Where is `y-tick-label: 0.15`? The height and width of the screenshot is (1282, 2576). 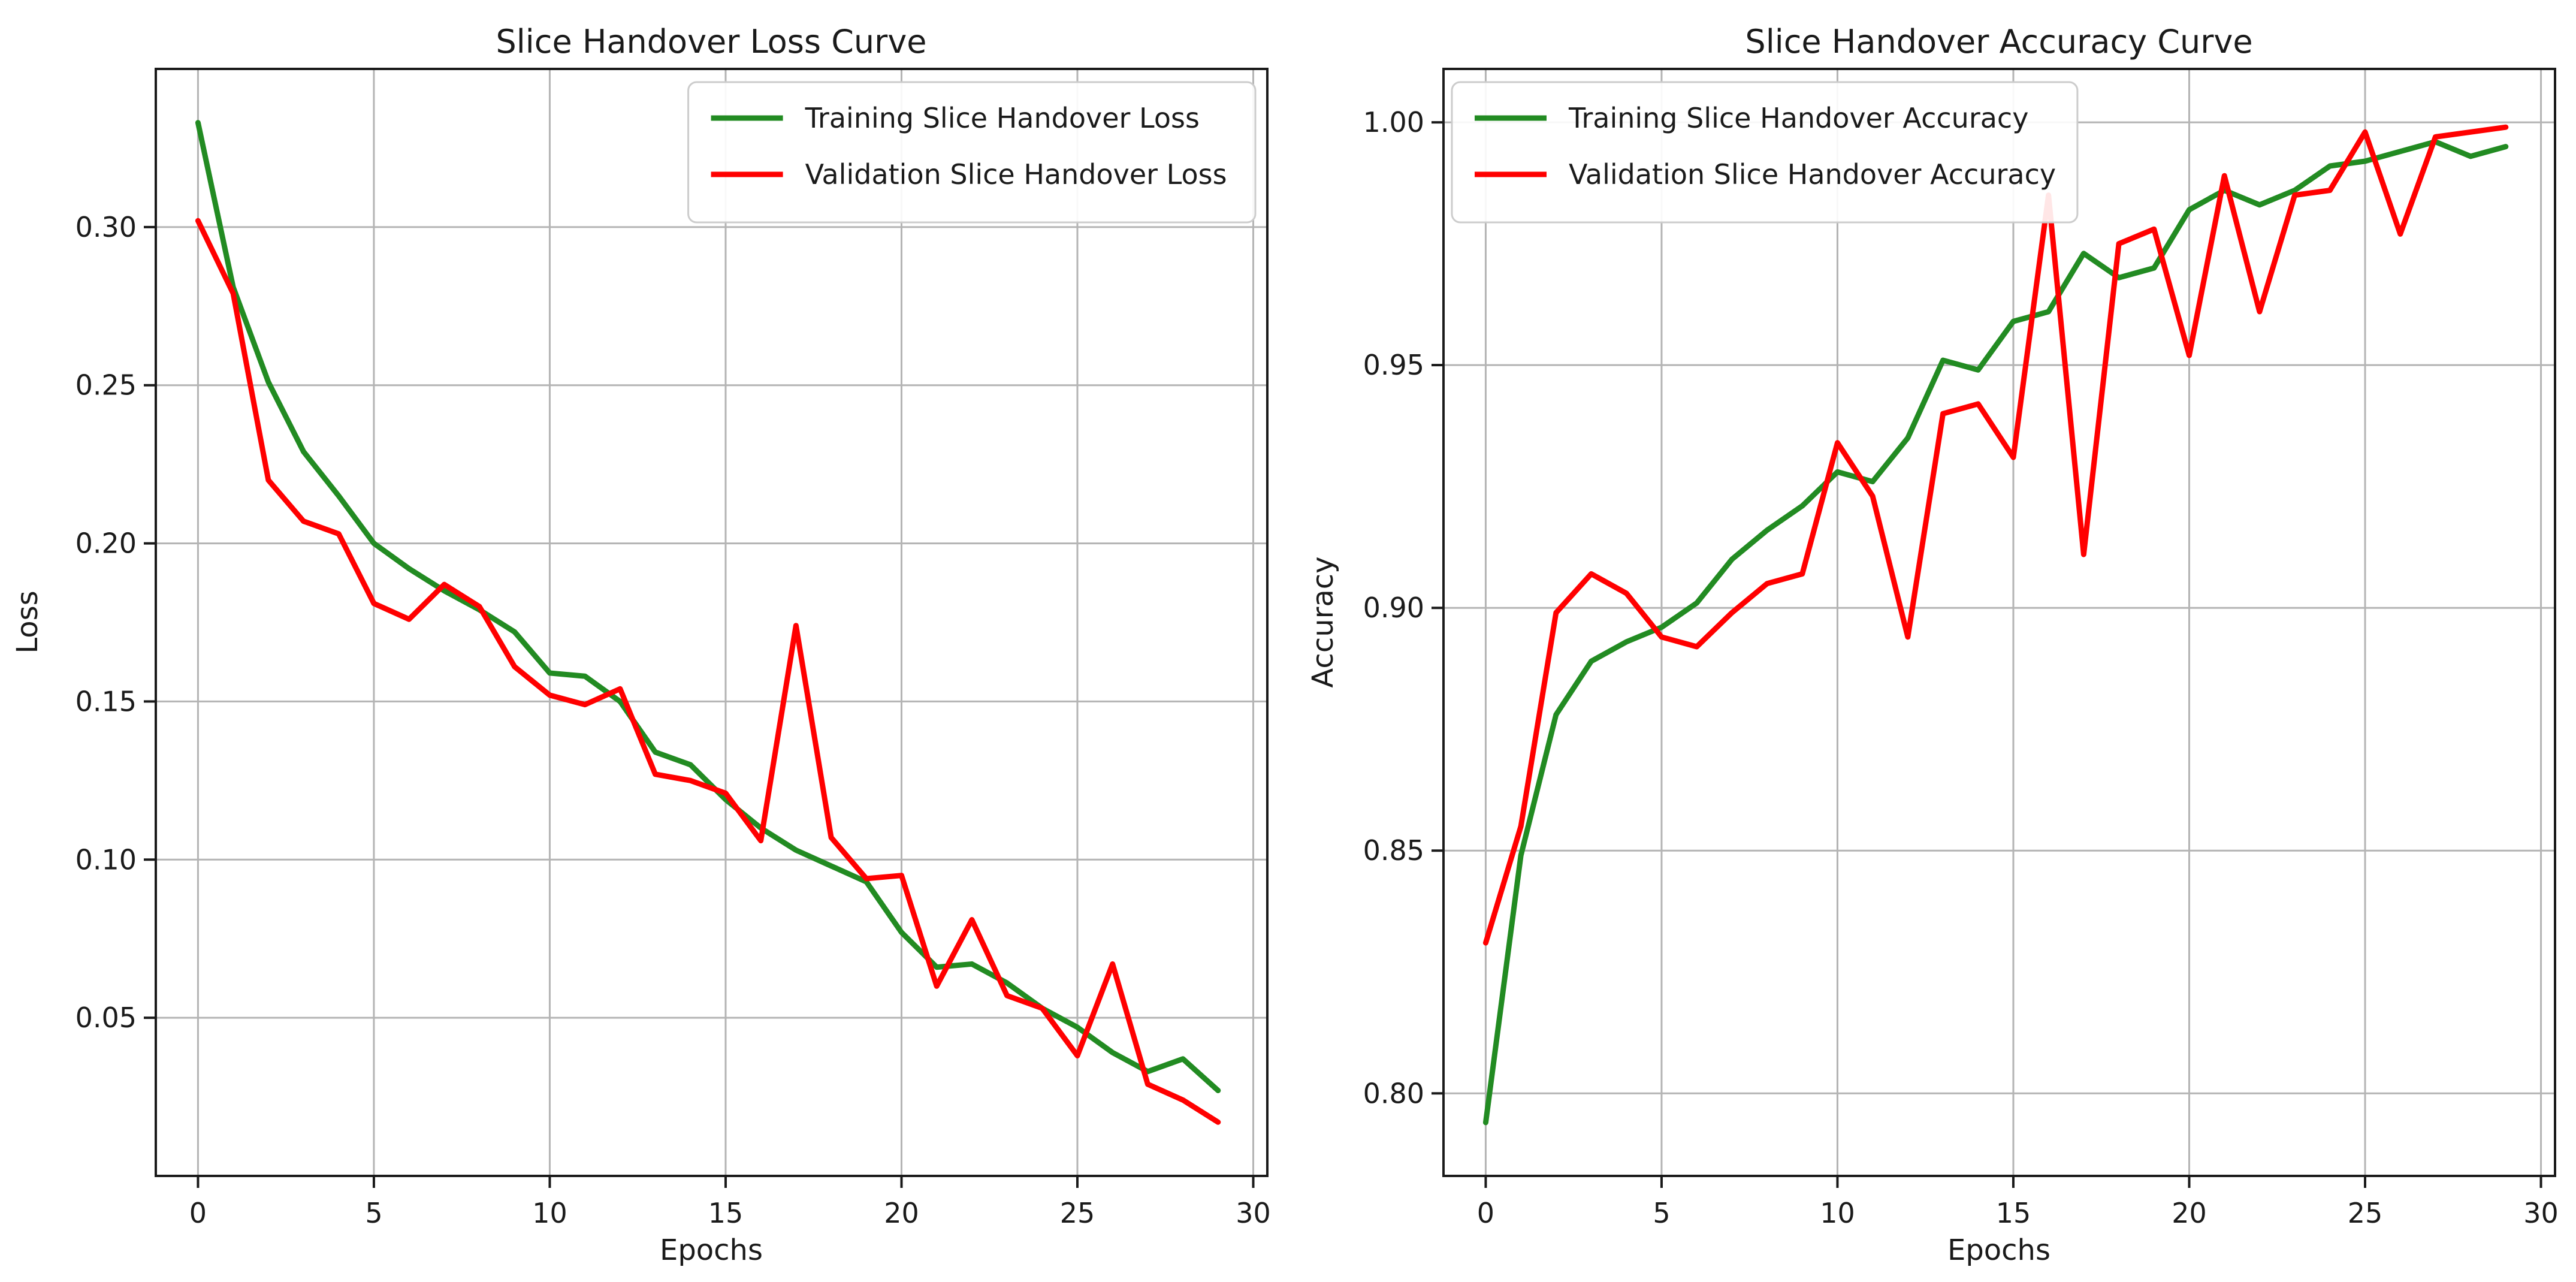
y-tick-label: 0.15 is located at coordinates (107, 701).